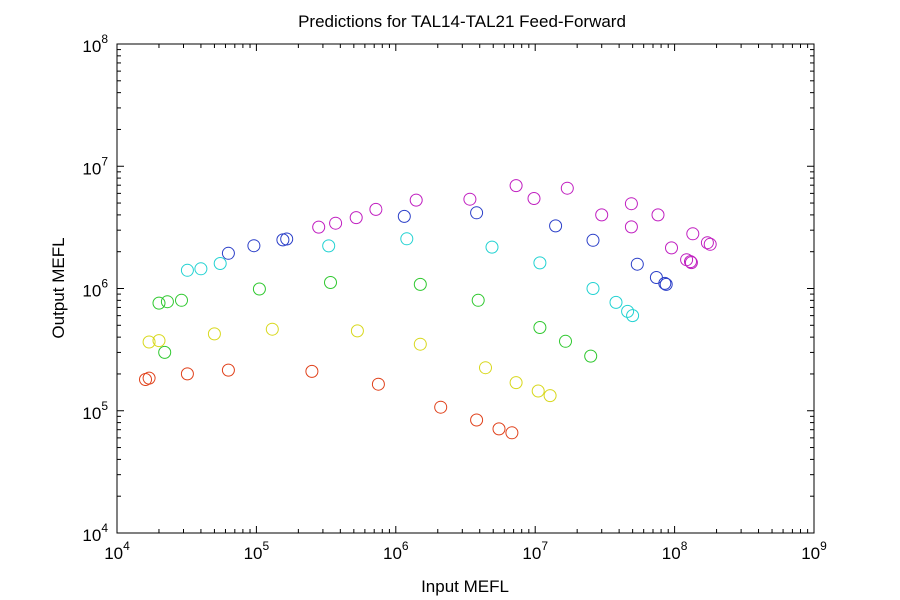 The height and width of the screenshot is (600, 900). What do you see at coordinates (58, 287) in the screenshot?
I see `y-axis-label: Output MEFL` at bounding box center [58, 287].